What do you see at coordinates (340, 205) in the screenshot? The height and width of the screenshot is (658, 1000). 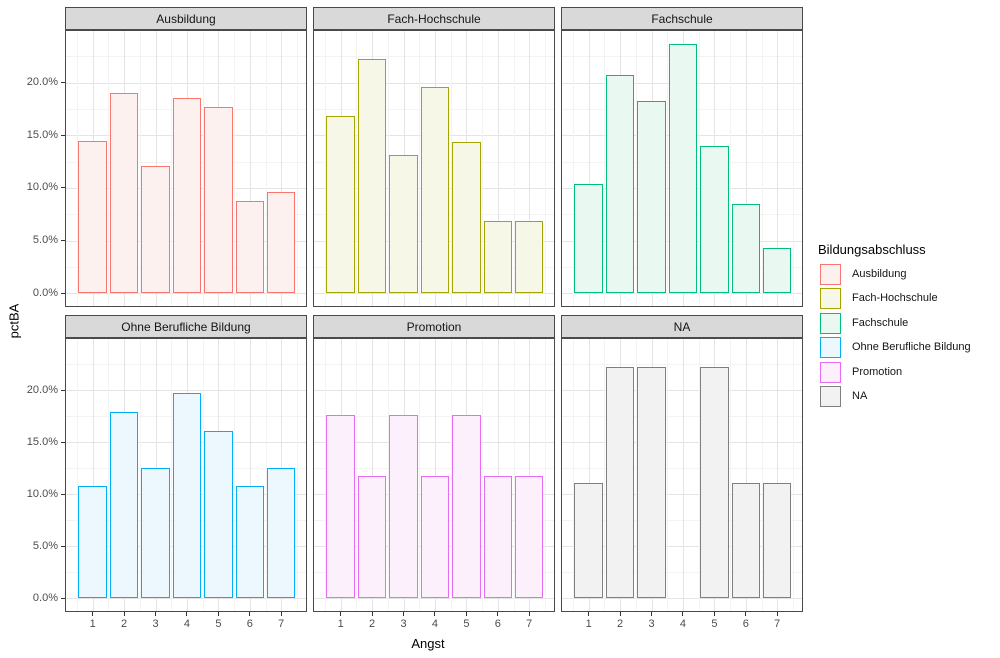 I see `bar-fach-hochschule-x1` at bounding box center [340, 205].